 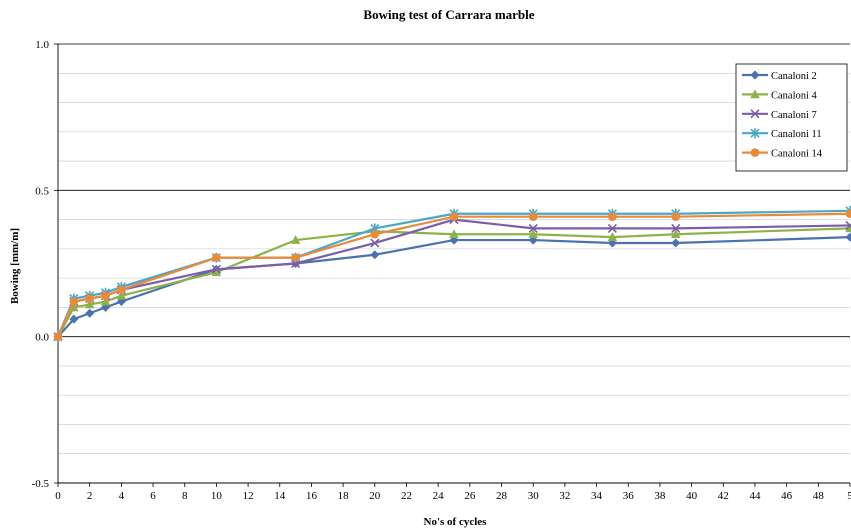 What do you see at coordinates (280, 496) in the screenshot?
I see `x-tick-label: 14` at bounding box center [280, 496].